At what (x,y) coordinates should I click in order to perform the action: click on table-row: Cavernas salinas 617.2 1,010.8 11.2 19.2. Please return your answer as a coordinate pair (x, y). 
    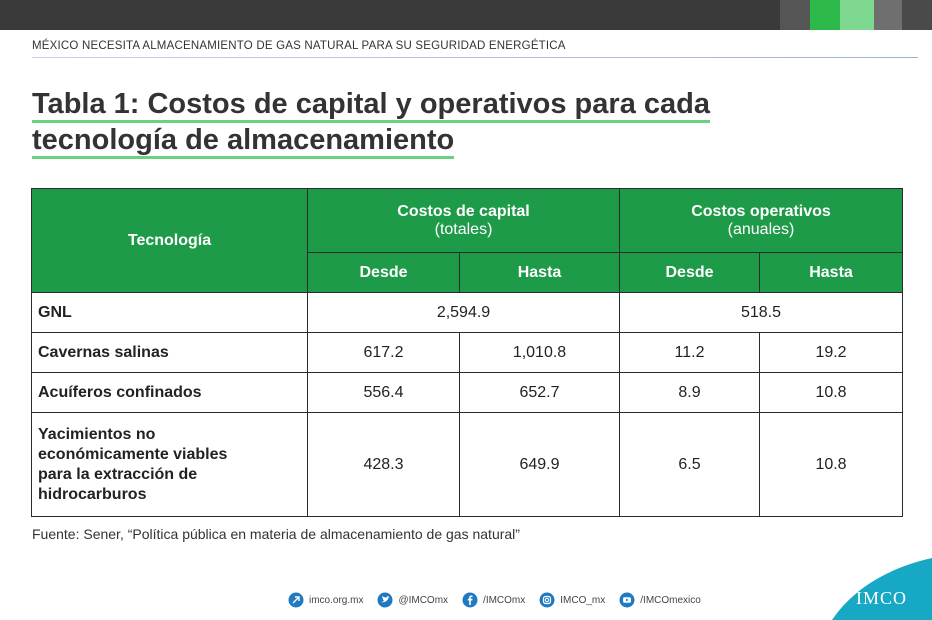
    Looking at the image, I should click on (467, 352).